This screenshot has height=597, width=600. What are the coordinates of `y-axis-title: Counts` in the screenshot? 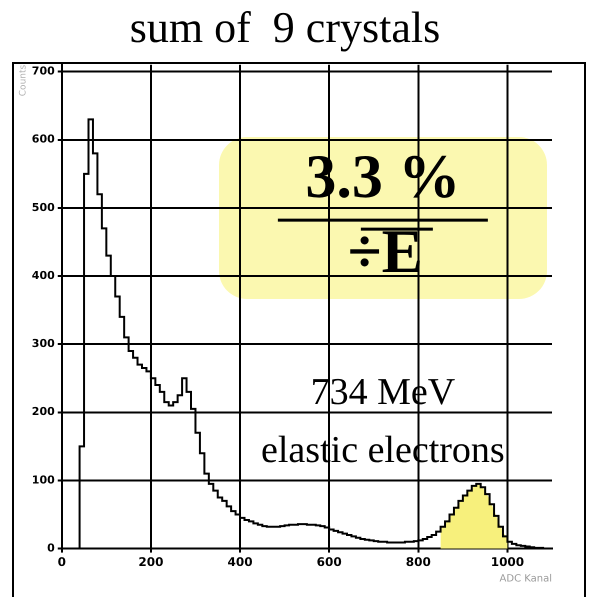 It's located at (23, 80).